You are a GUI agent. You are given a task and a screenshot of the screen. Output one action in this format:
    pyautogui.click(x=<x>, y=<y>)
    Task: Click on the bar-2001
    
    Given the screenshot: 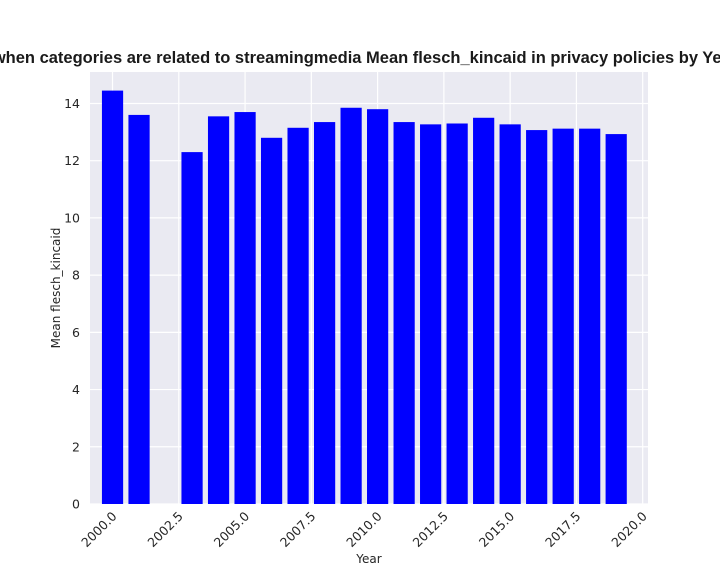 What is the action you would take?
    pyautogui.click(x=139, y=309)
    